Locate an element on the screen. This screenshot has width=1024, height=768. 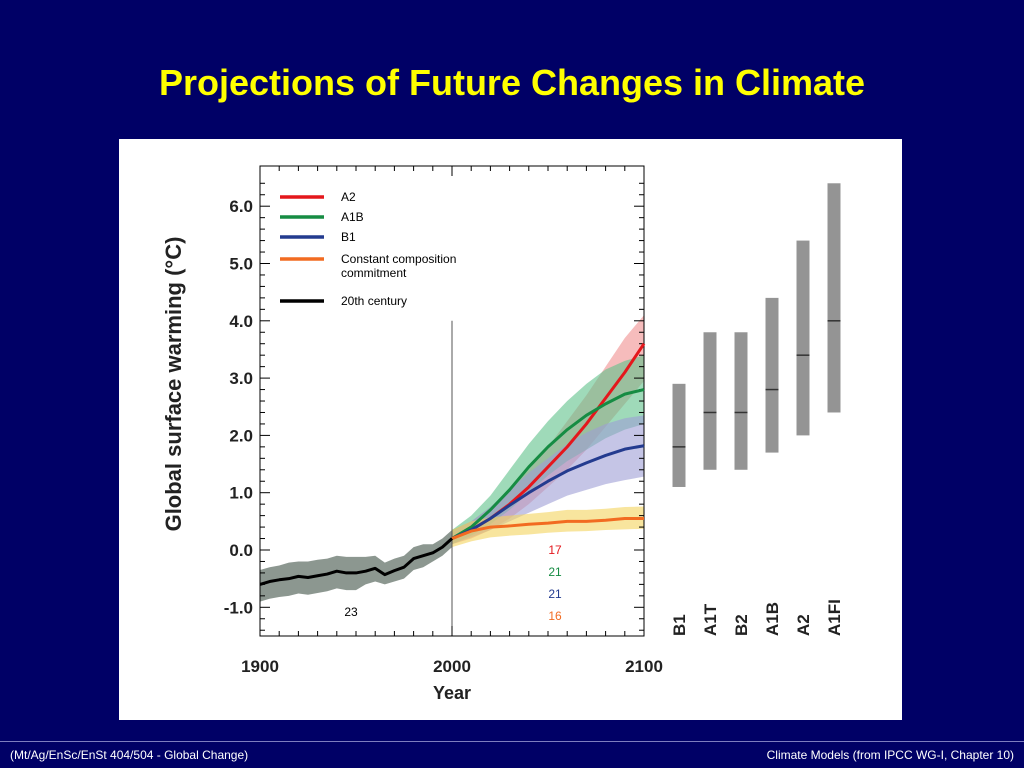
legend-label: commitment is located at coordinates (374, 273).